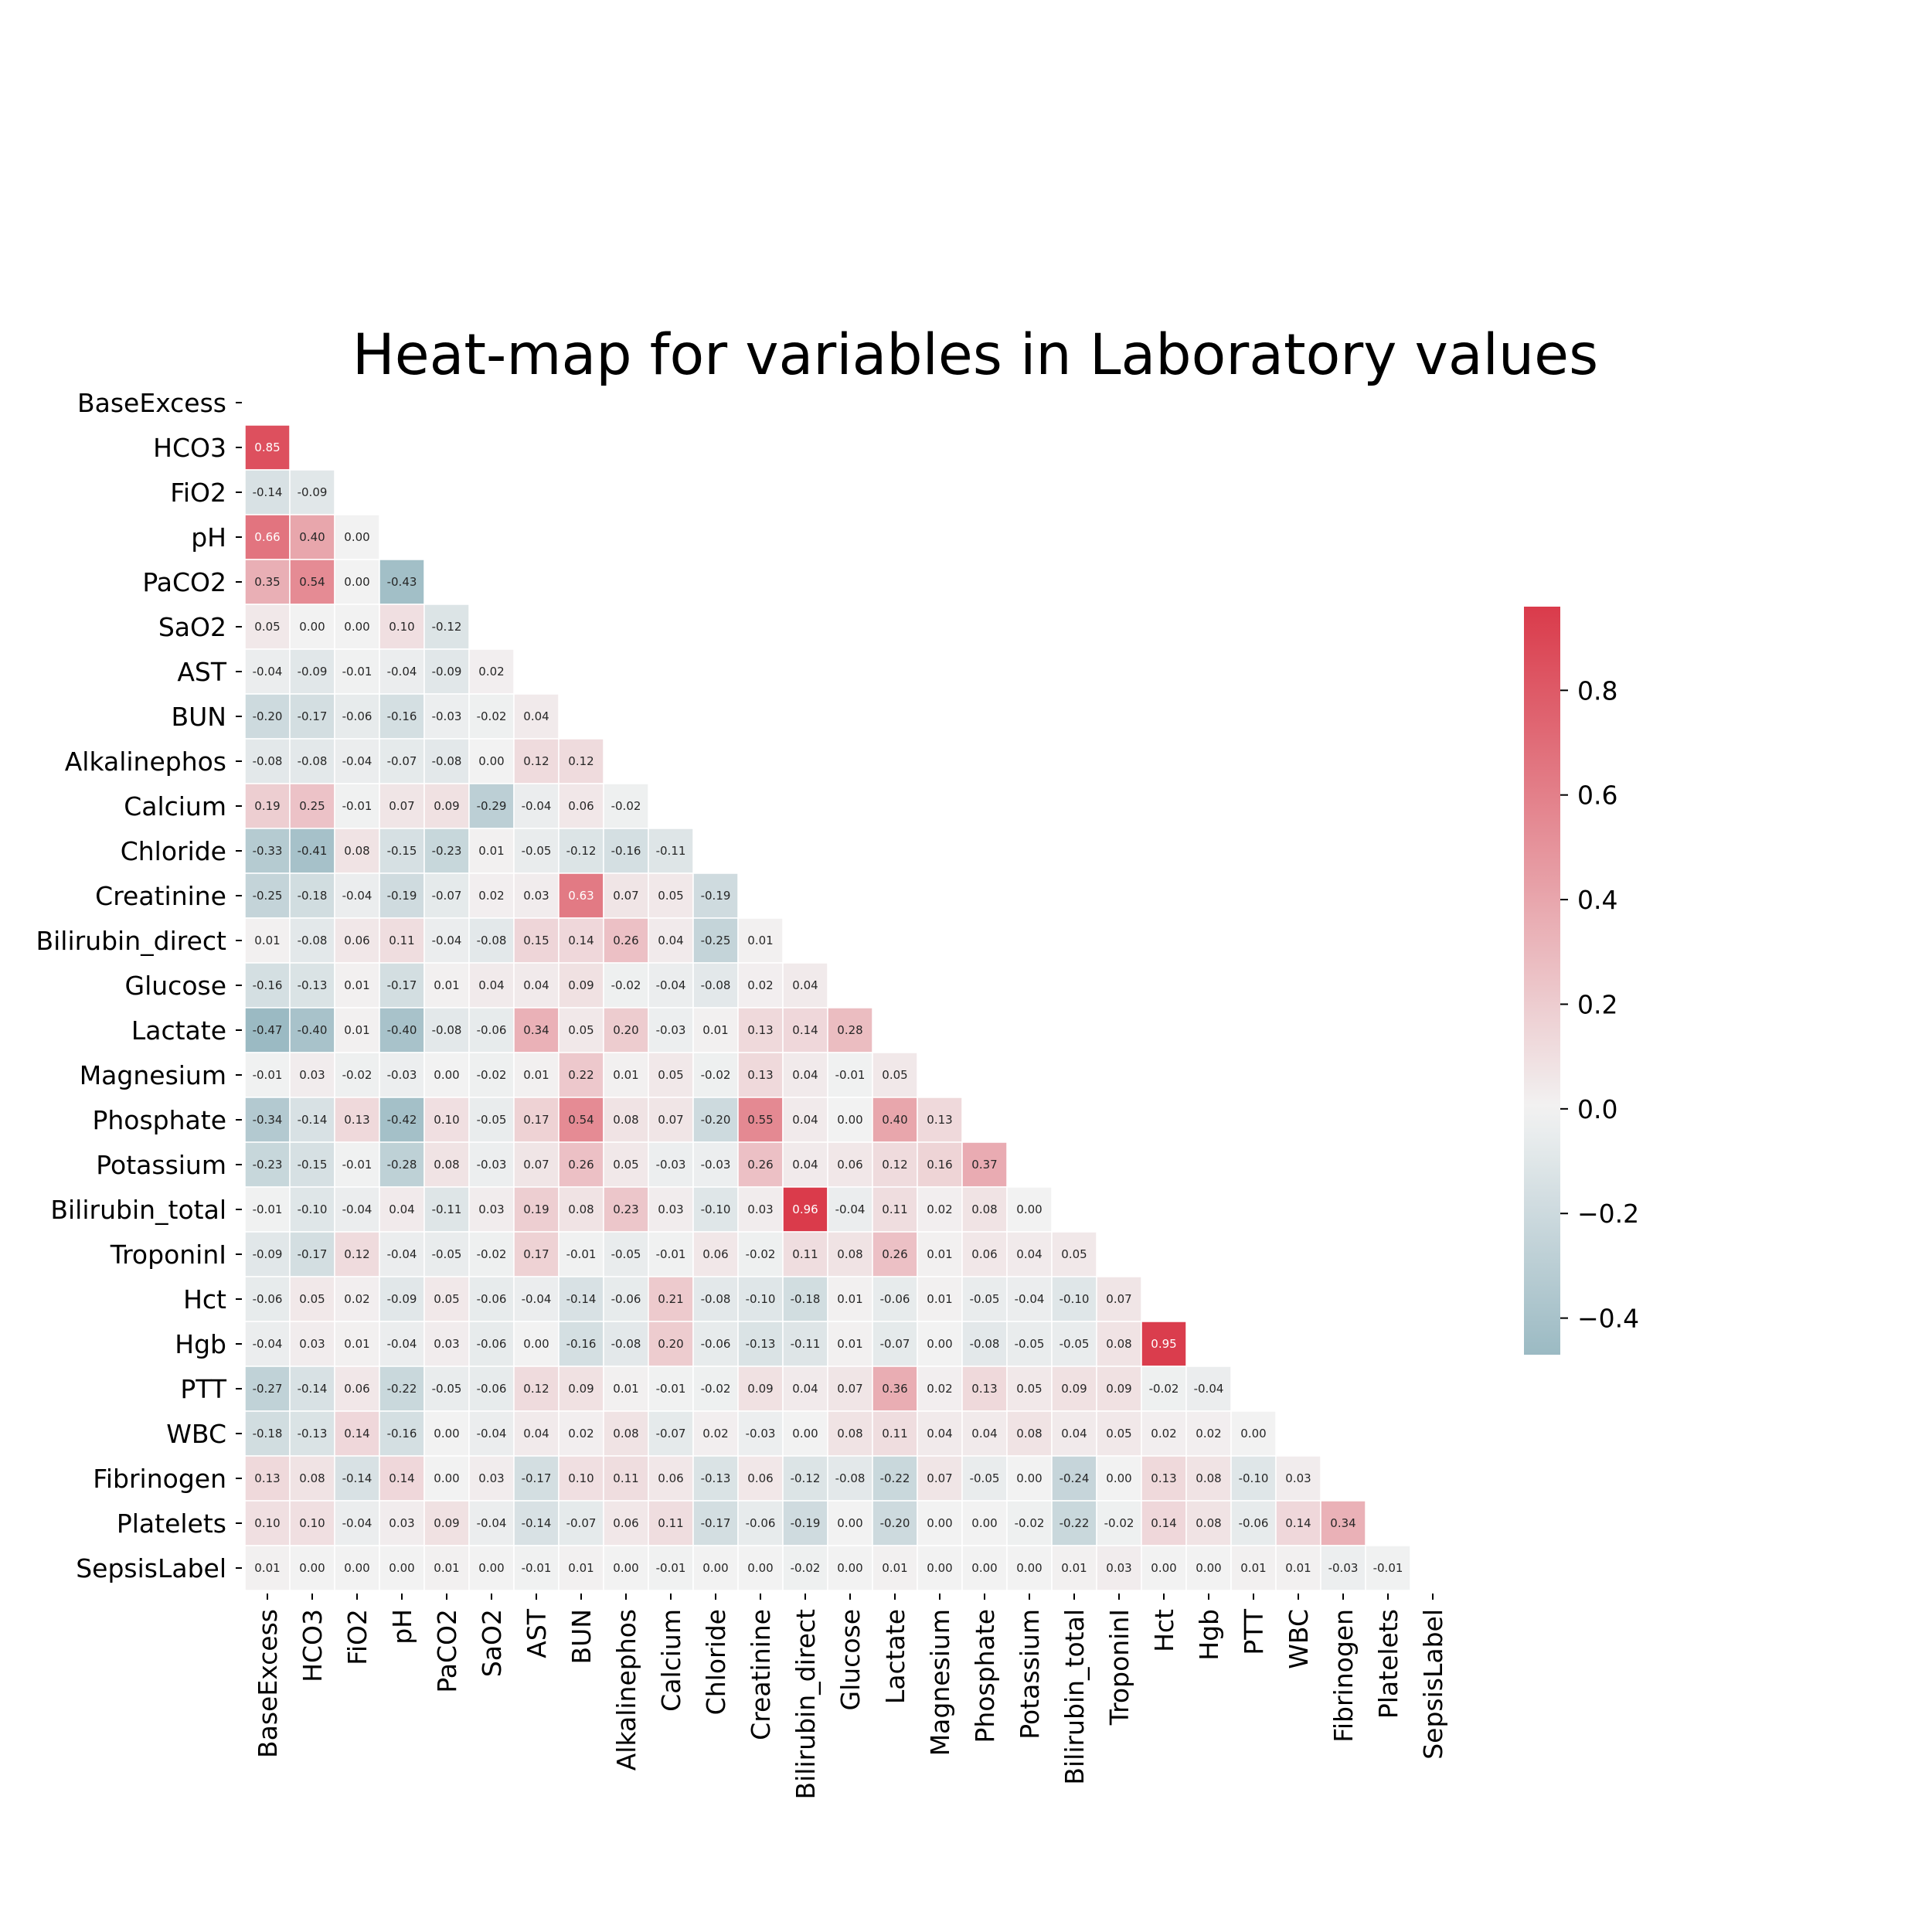 The image size is (1932, 1932). I want to click on heatmap-cell-SepsisLabel-Hgb, so click(1208, 1568).